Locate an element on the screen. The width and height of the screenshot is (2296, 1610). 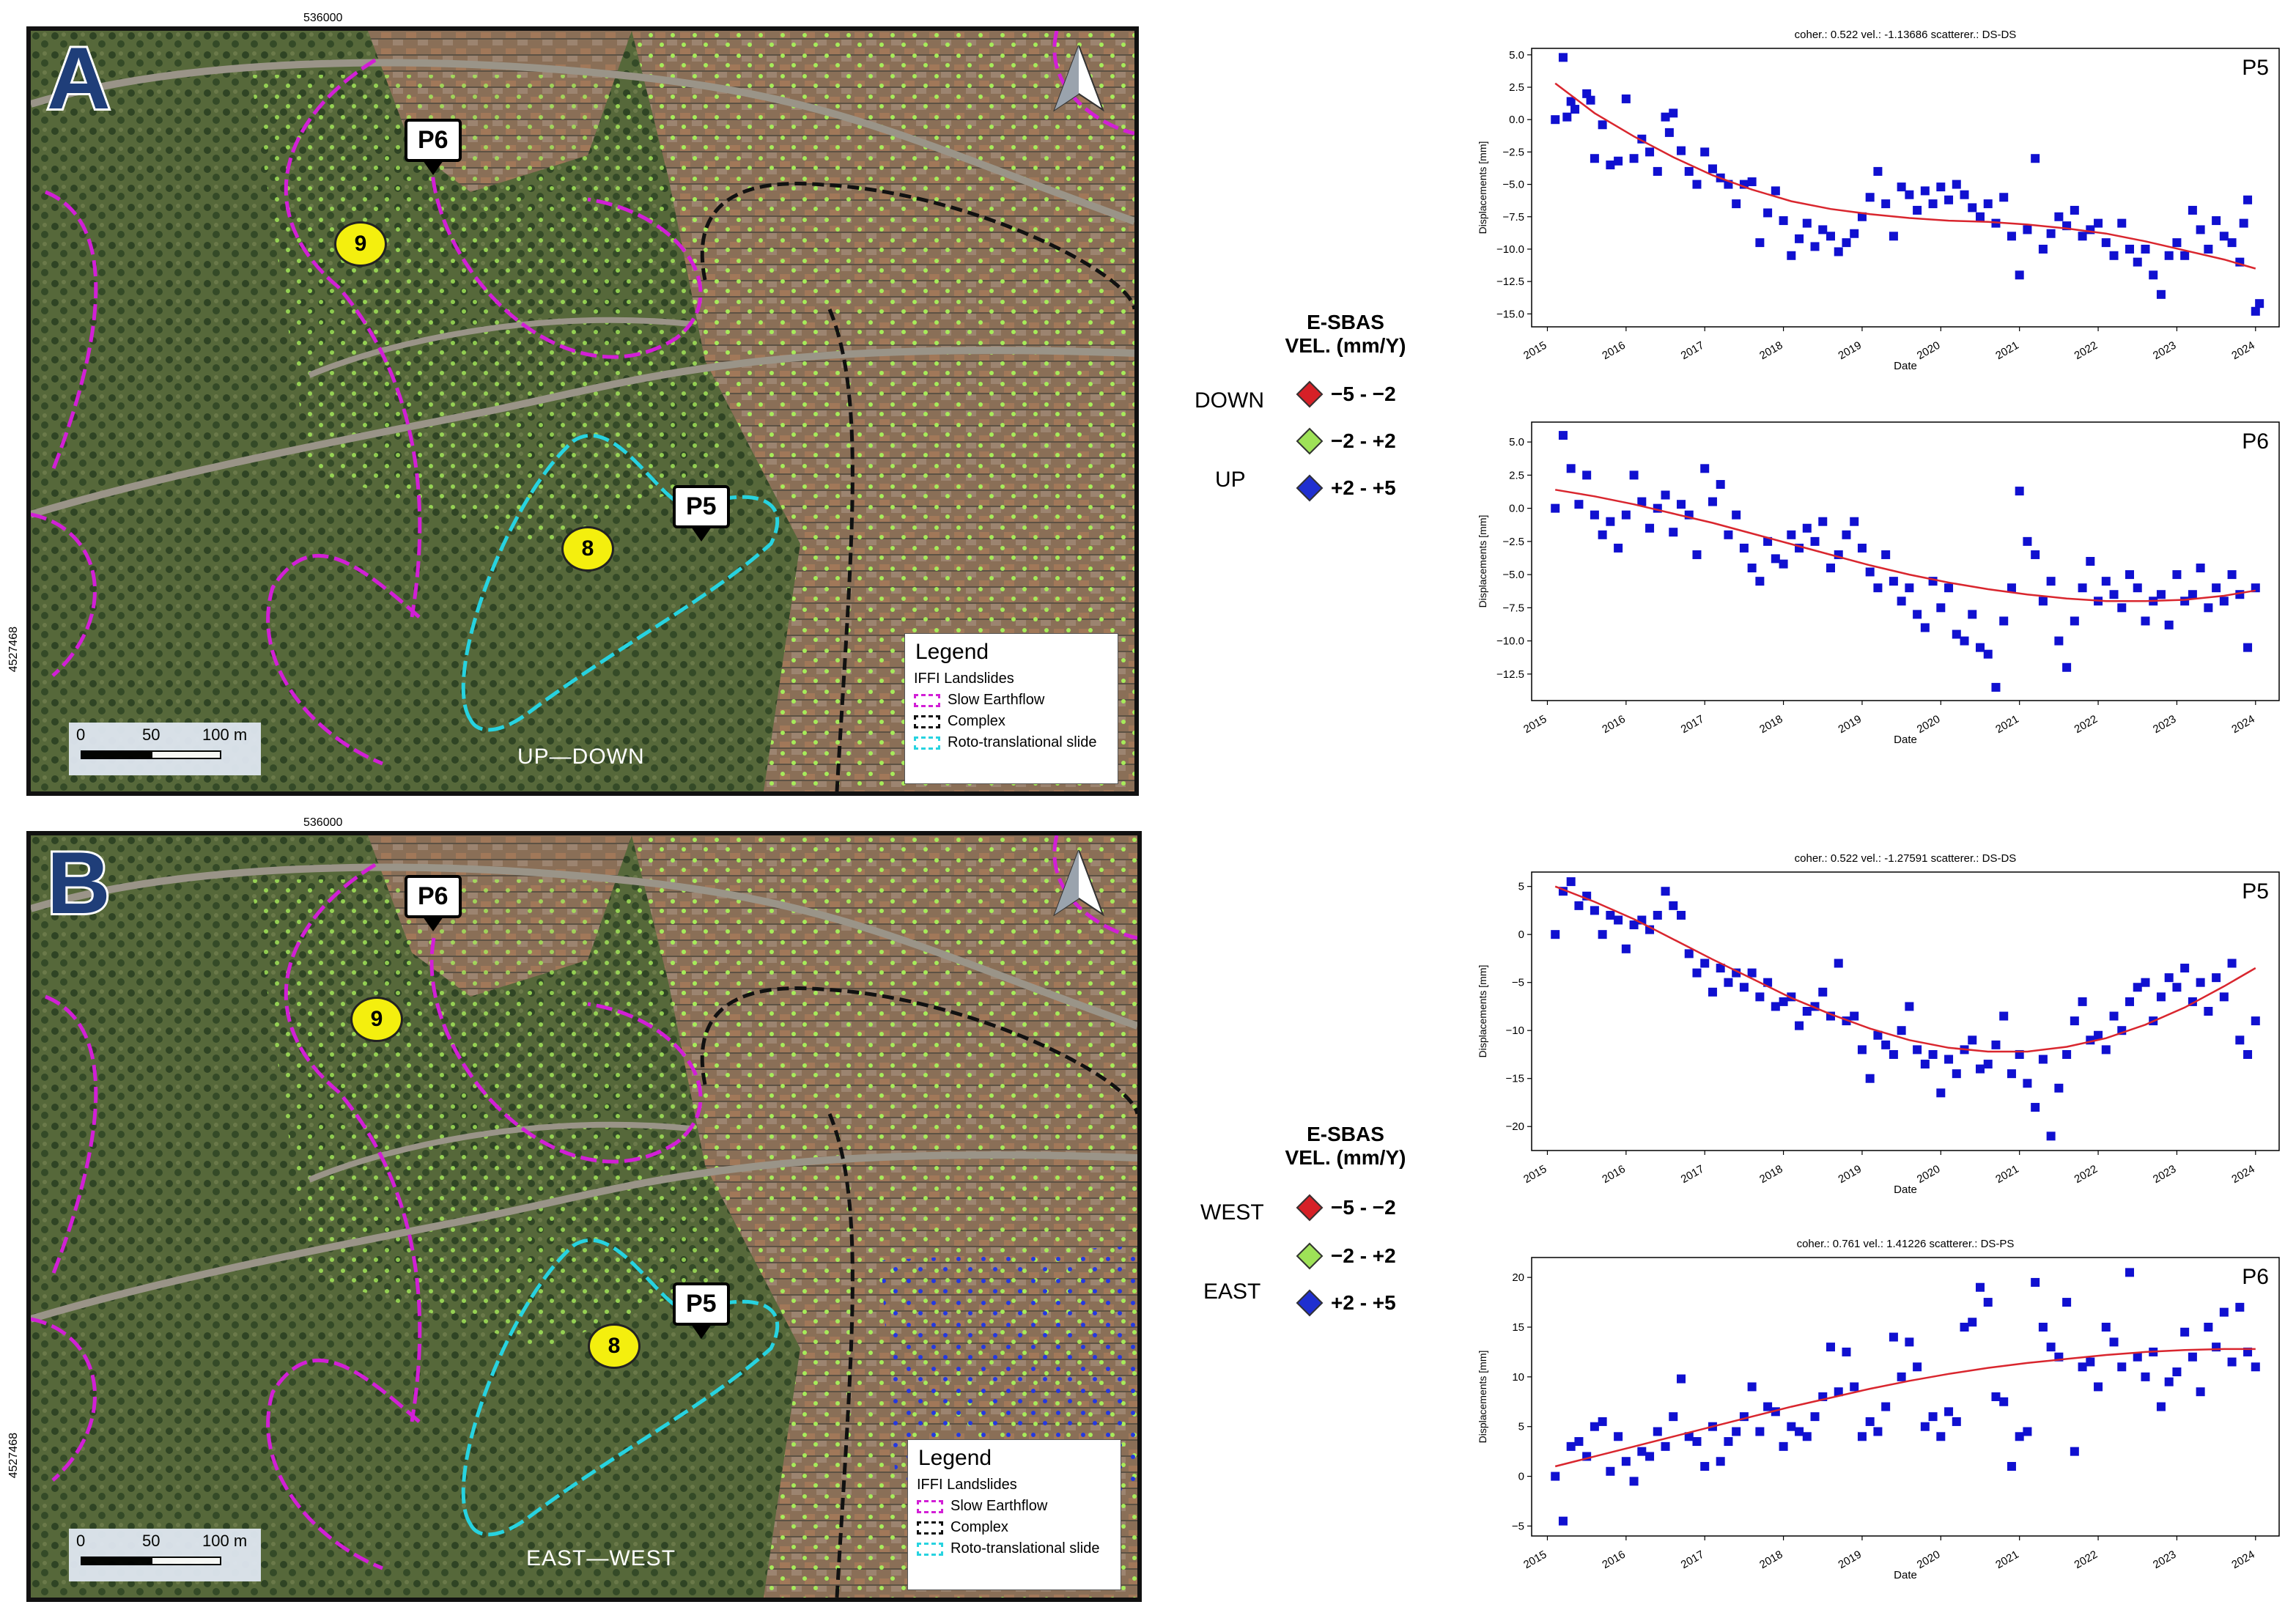
y-tick-label: 2.5 is located at coordinates (1516, 475).